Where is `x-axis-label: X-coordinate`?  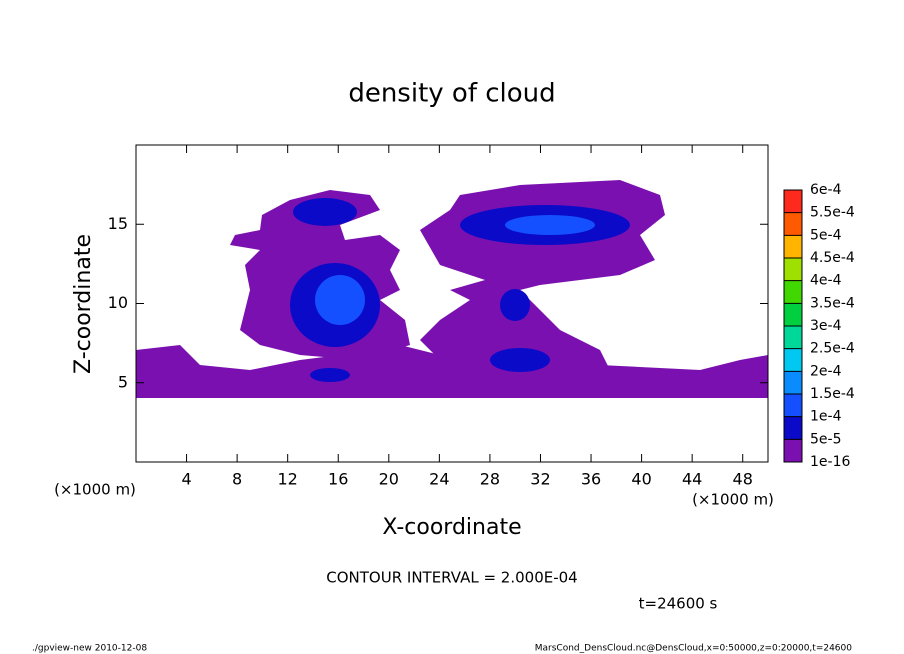 x-axis-label: X-coordinate is located at coordinates (451, 527).